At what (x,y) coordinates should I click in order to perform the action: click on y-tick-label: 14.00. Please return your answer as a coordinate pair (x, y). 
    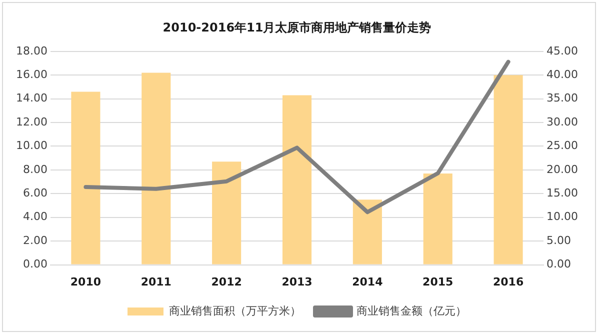
    Looking at the image, I should click on (32, 98).